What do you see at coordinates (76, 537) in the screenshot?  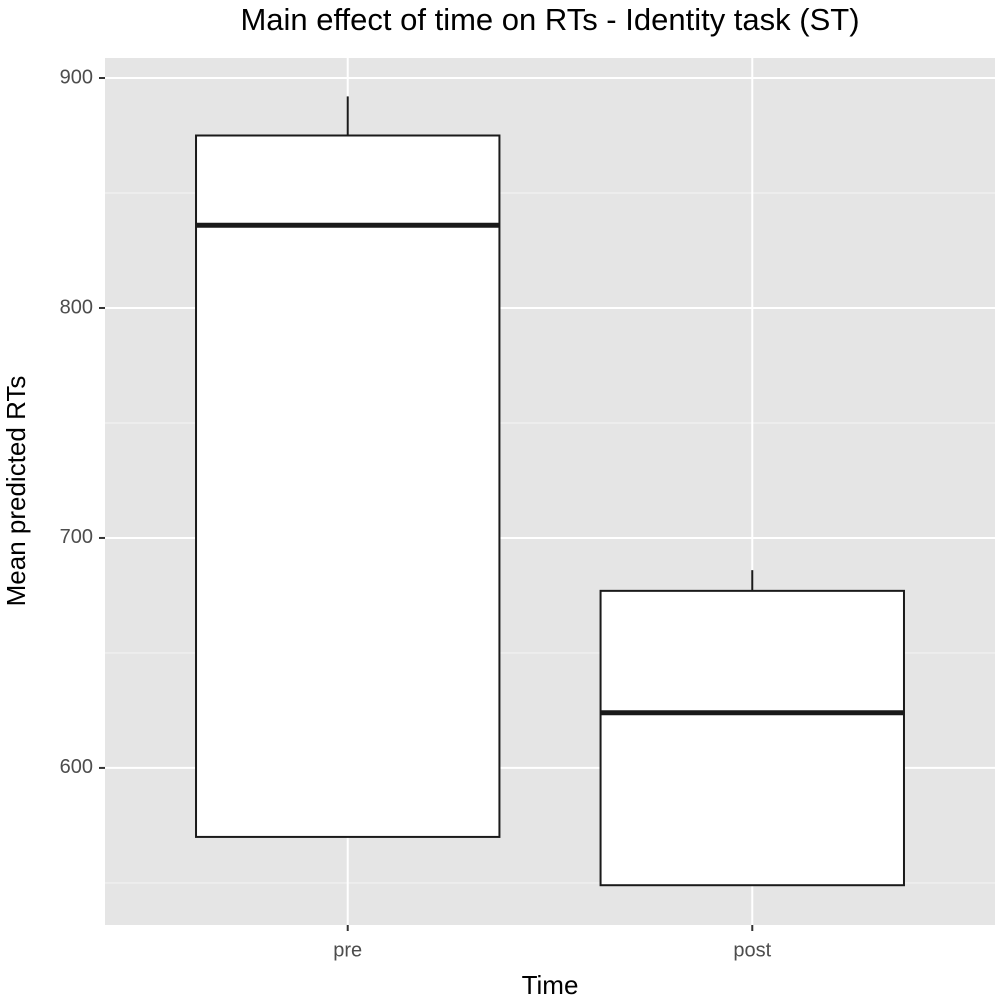 I see `y-tick-label: 700` at bounding box center [76, 537].